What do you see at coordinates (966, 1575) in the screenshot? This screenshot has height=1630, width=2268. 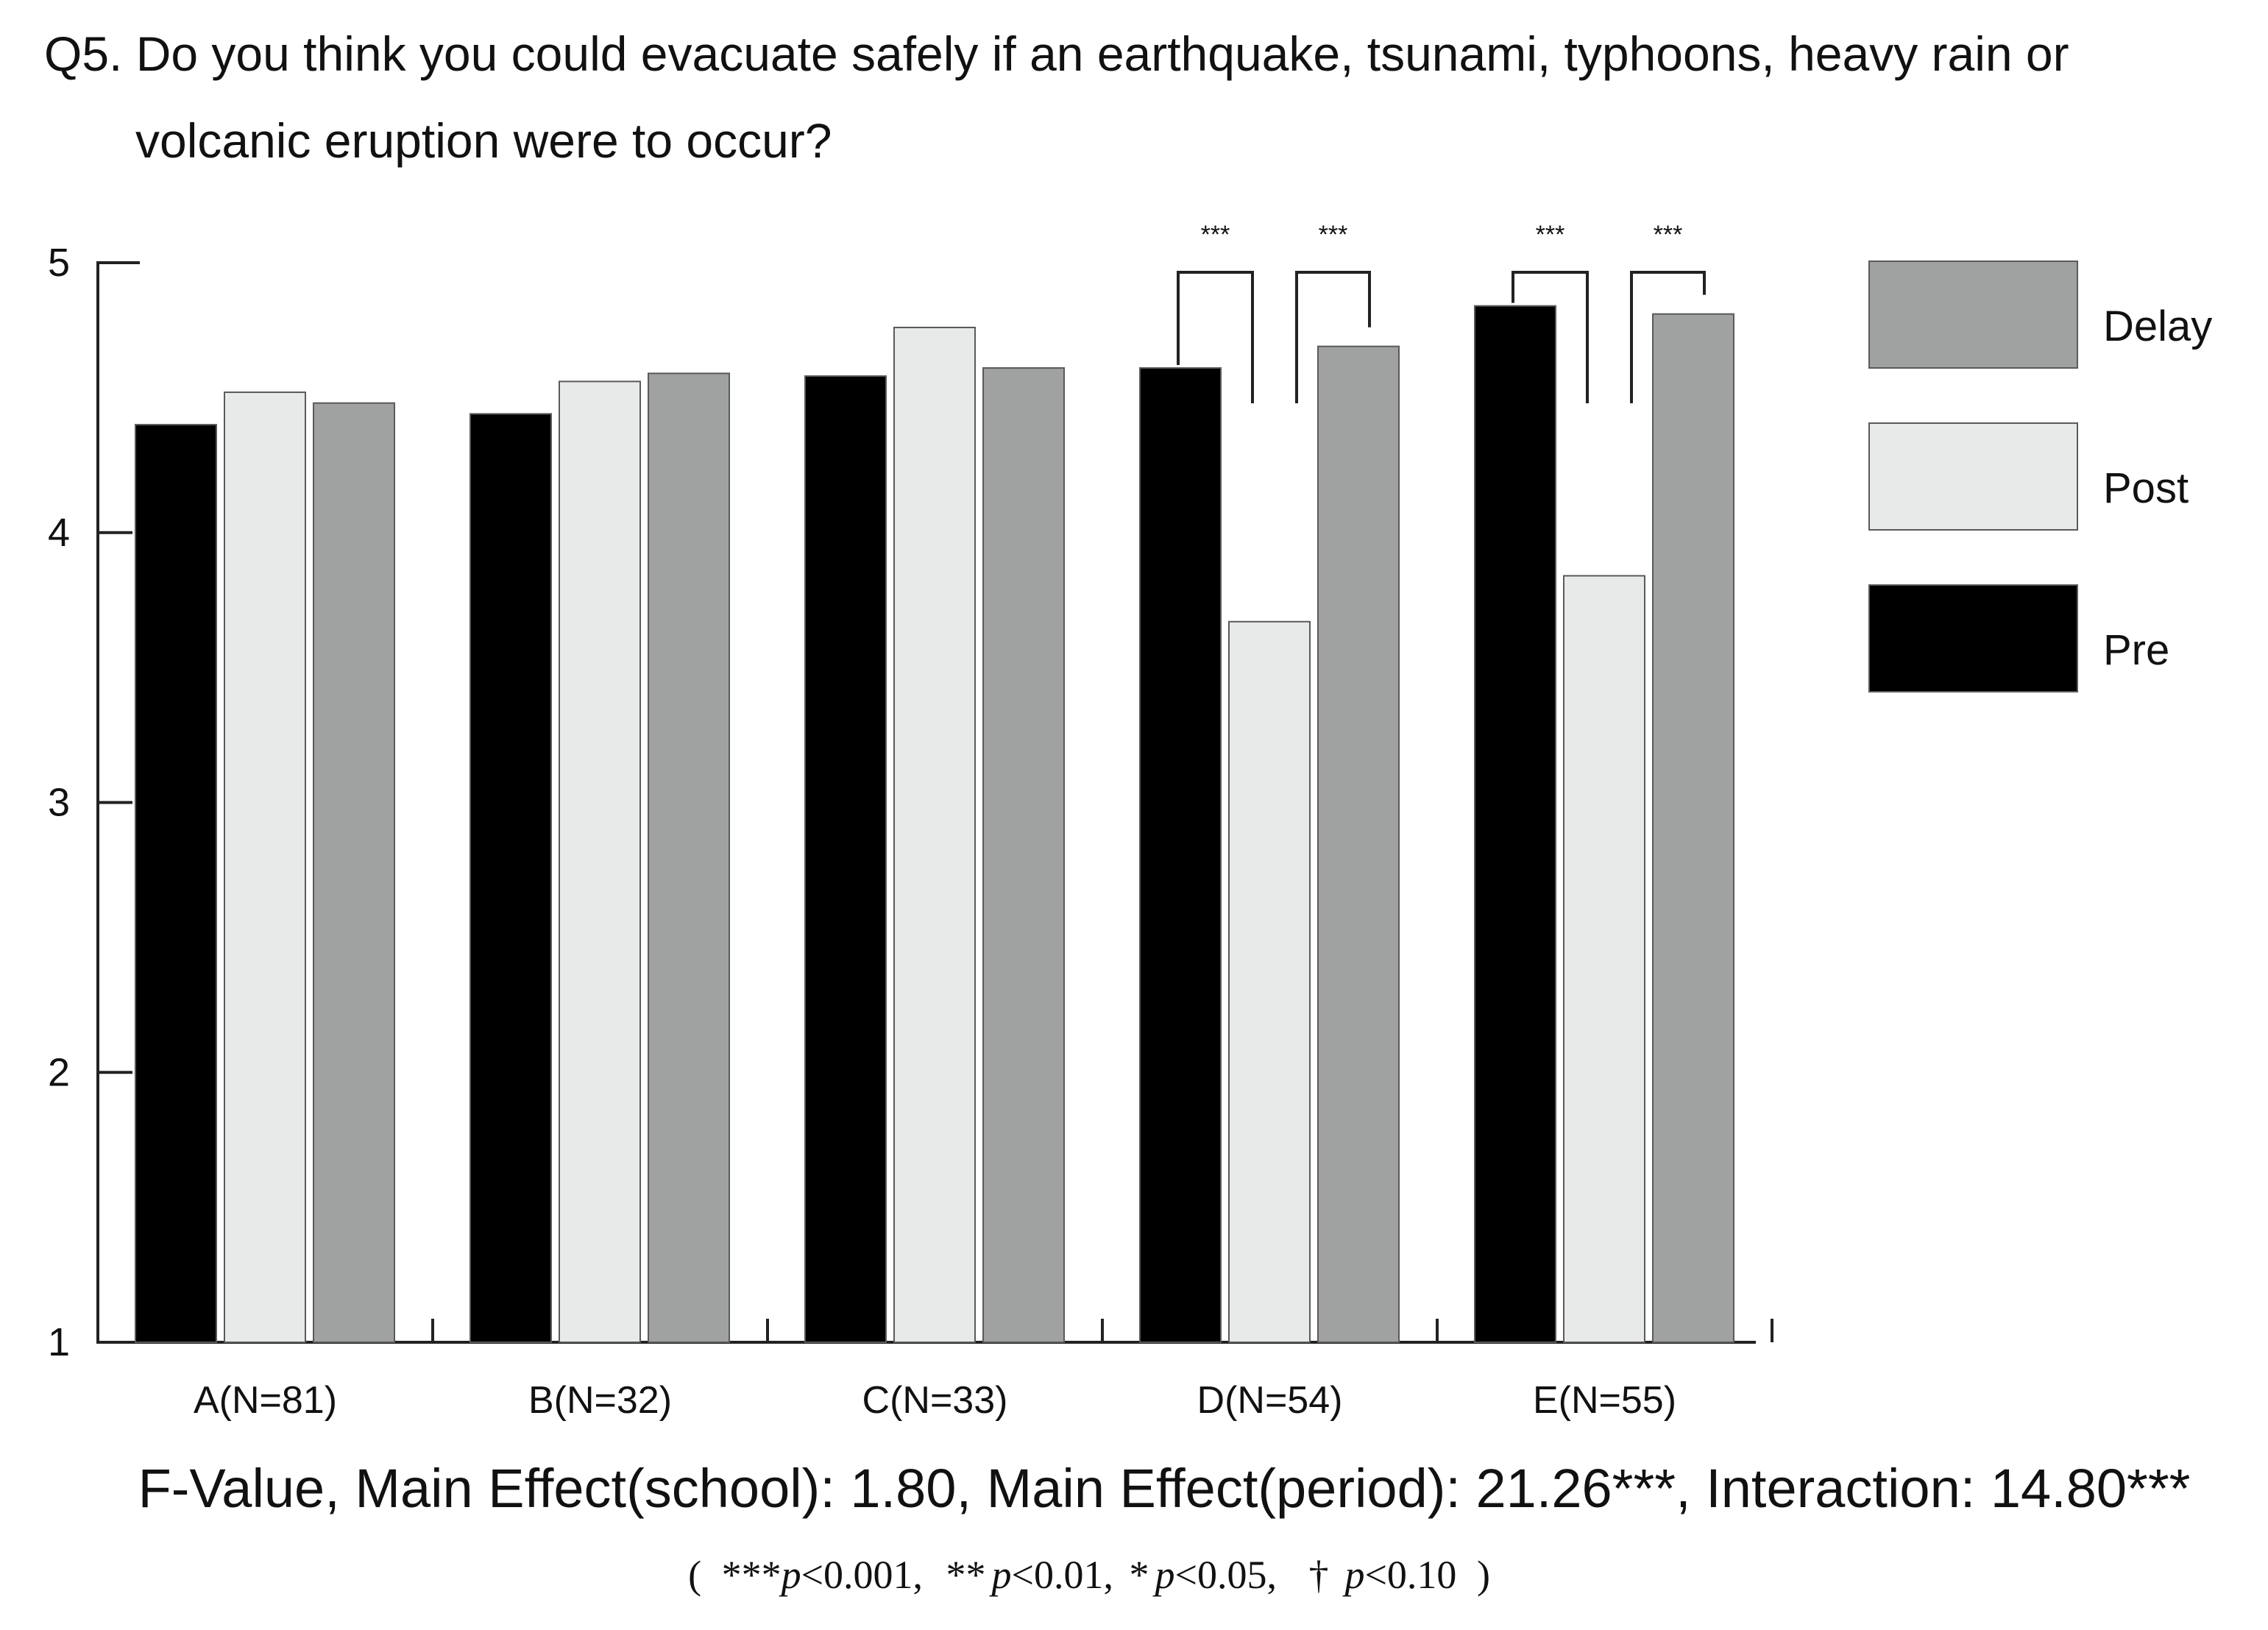 I see `note-stars-2: **` at bounding box center [966, 1575].